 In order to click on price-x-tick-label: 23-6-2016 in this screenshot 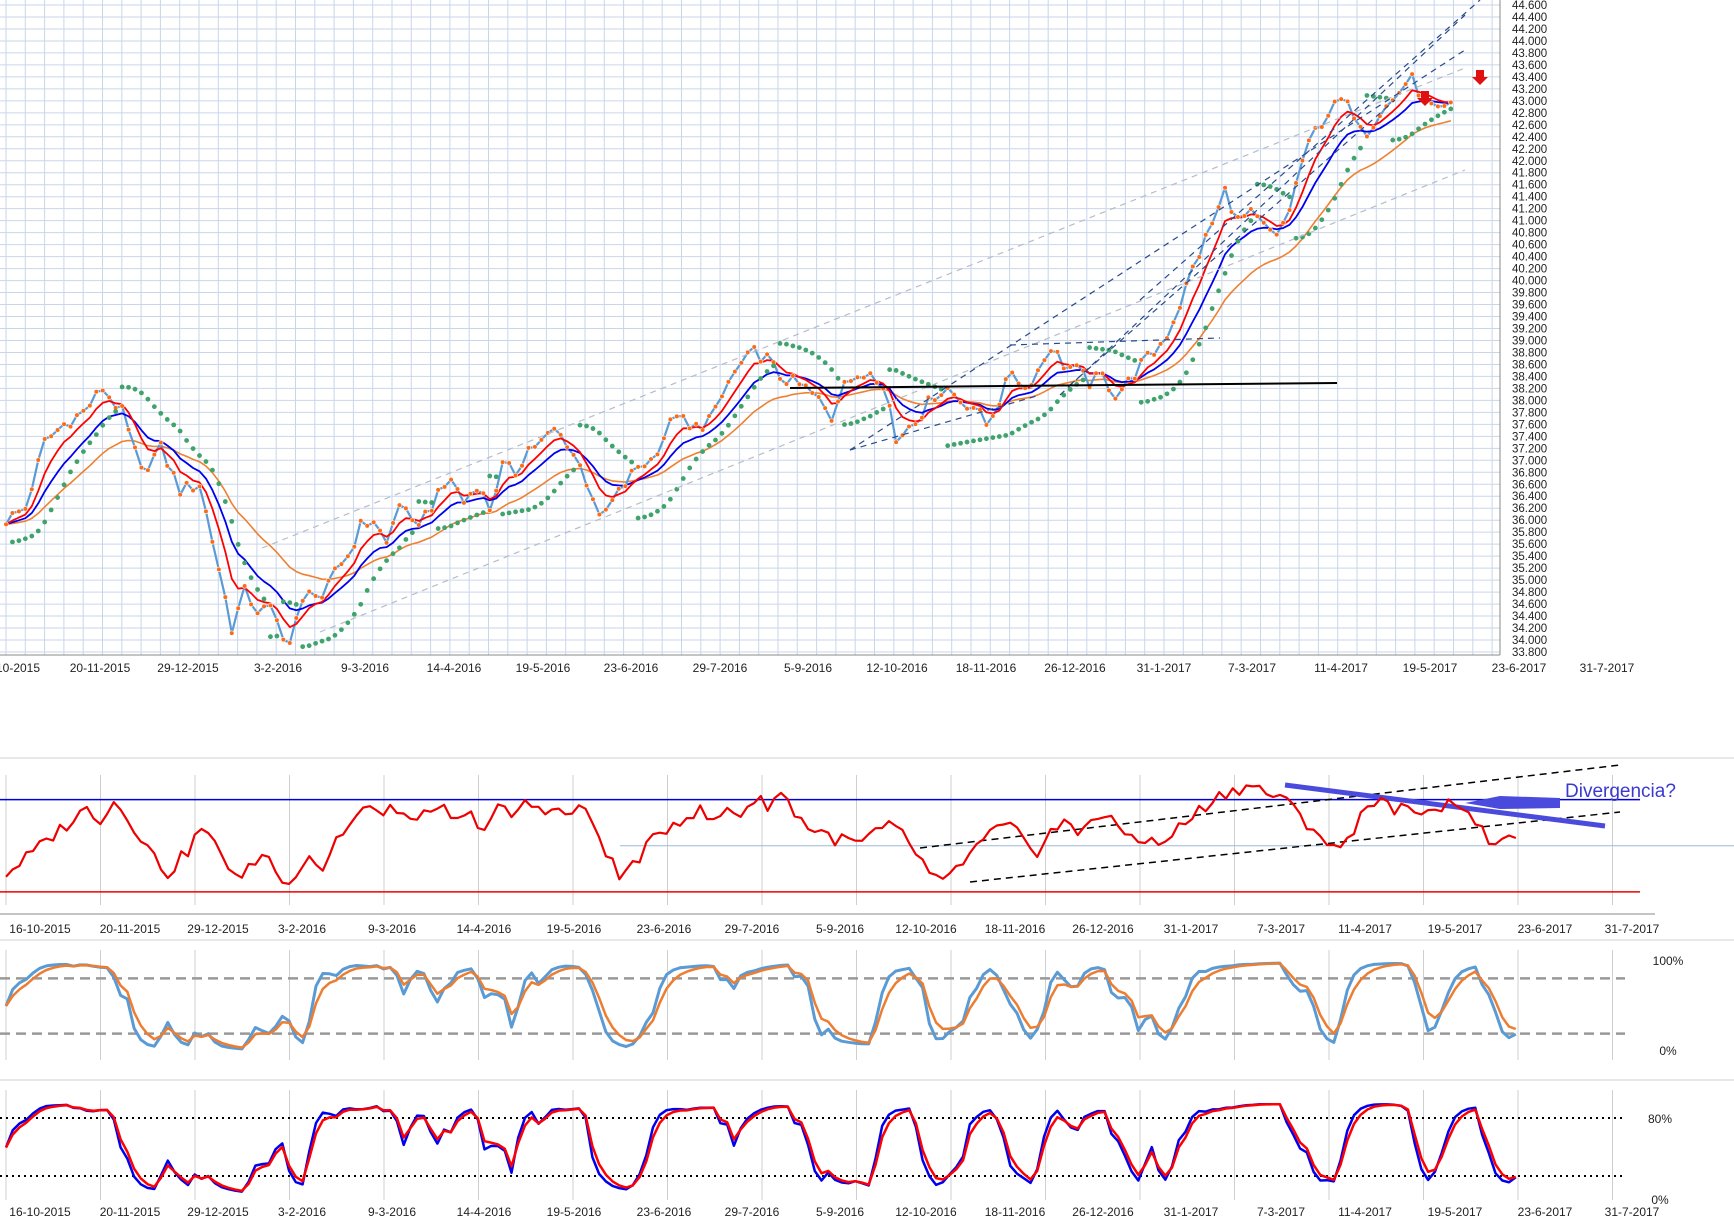, I will do `click(631, 668)`.